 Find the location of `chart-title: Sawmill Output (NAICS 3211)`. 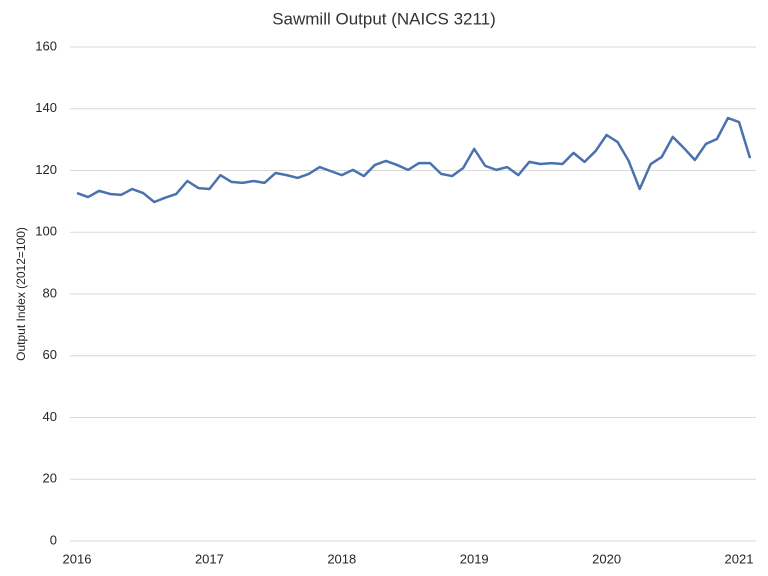

chart-title: Sawmill Output (NAICS 3211) is located at coordinates (384, 18).